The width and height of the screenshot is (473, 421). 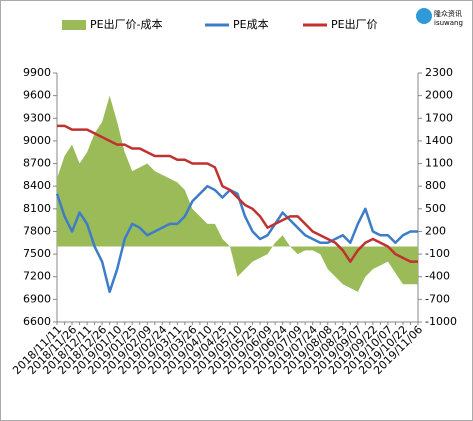 I want to click on logo-icon, so click(x=424, y=16).